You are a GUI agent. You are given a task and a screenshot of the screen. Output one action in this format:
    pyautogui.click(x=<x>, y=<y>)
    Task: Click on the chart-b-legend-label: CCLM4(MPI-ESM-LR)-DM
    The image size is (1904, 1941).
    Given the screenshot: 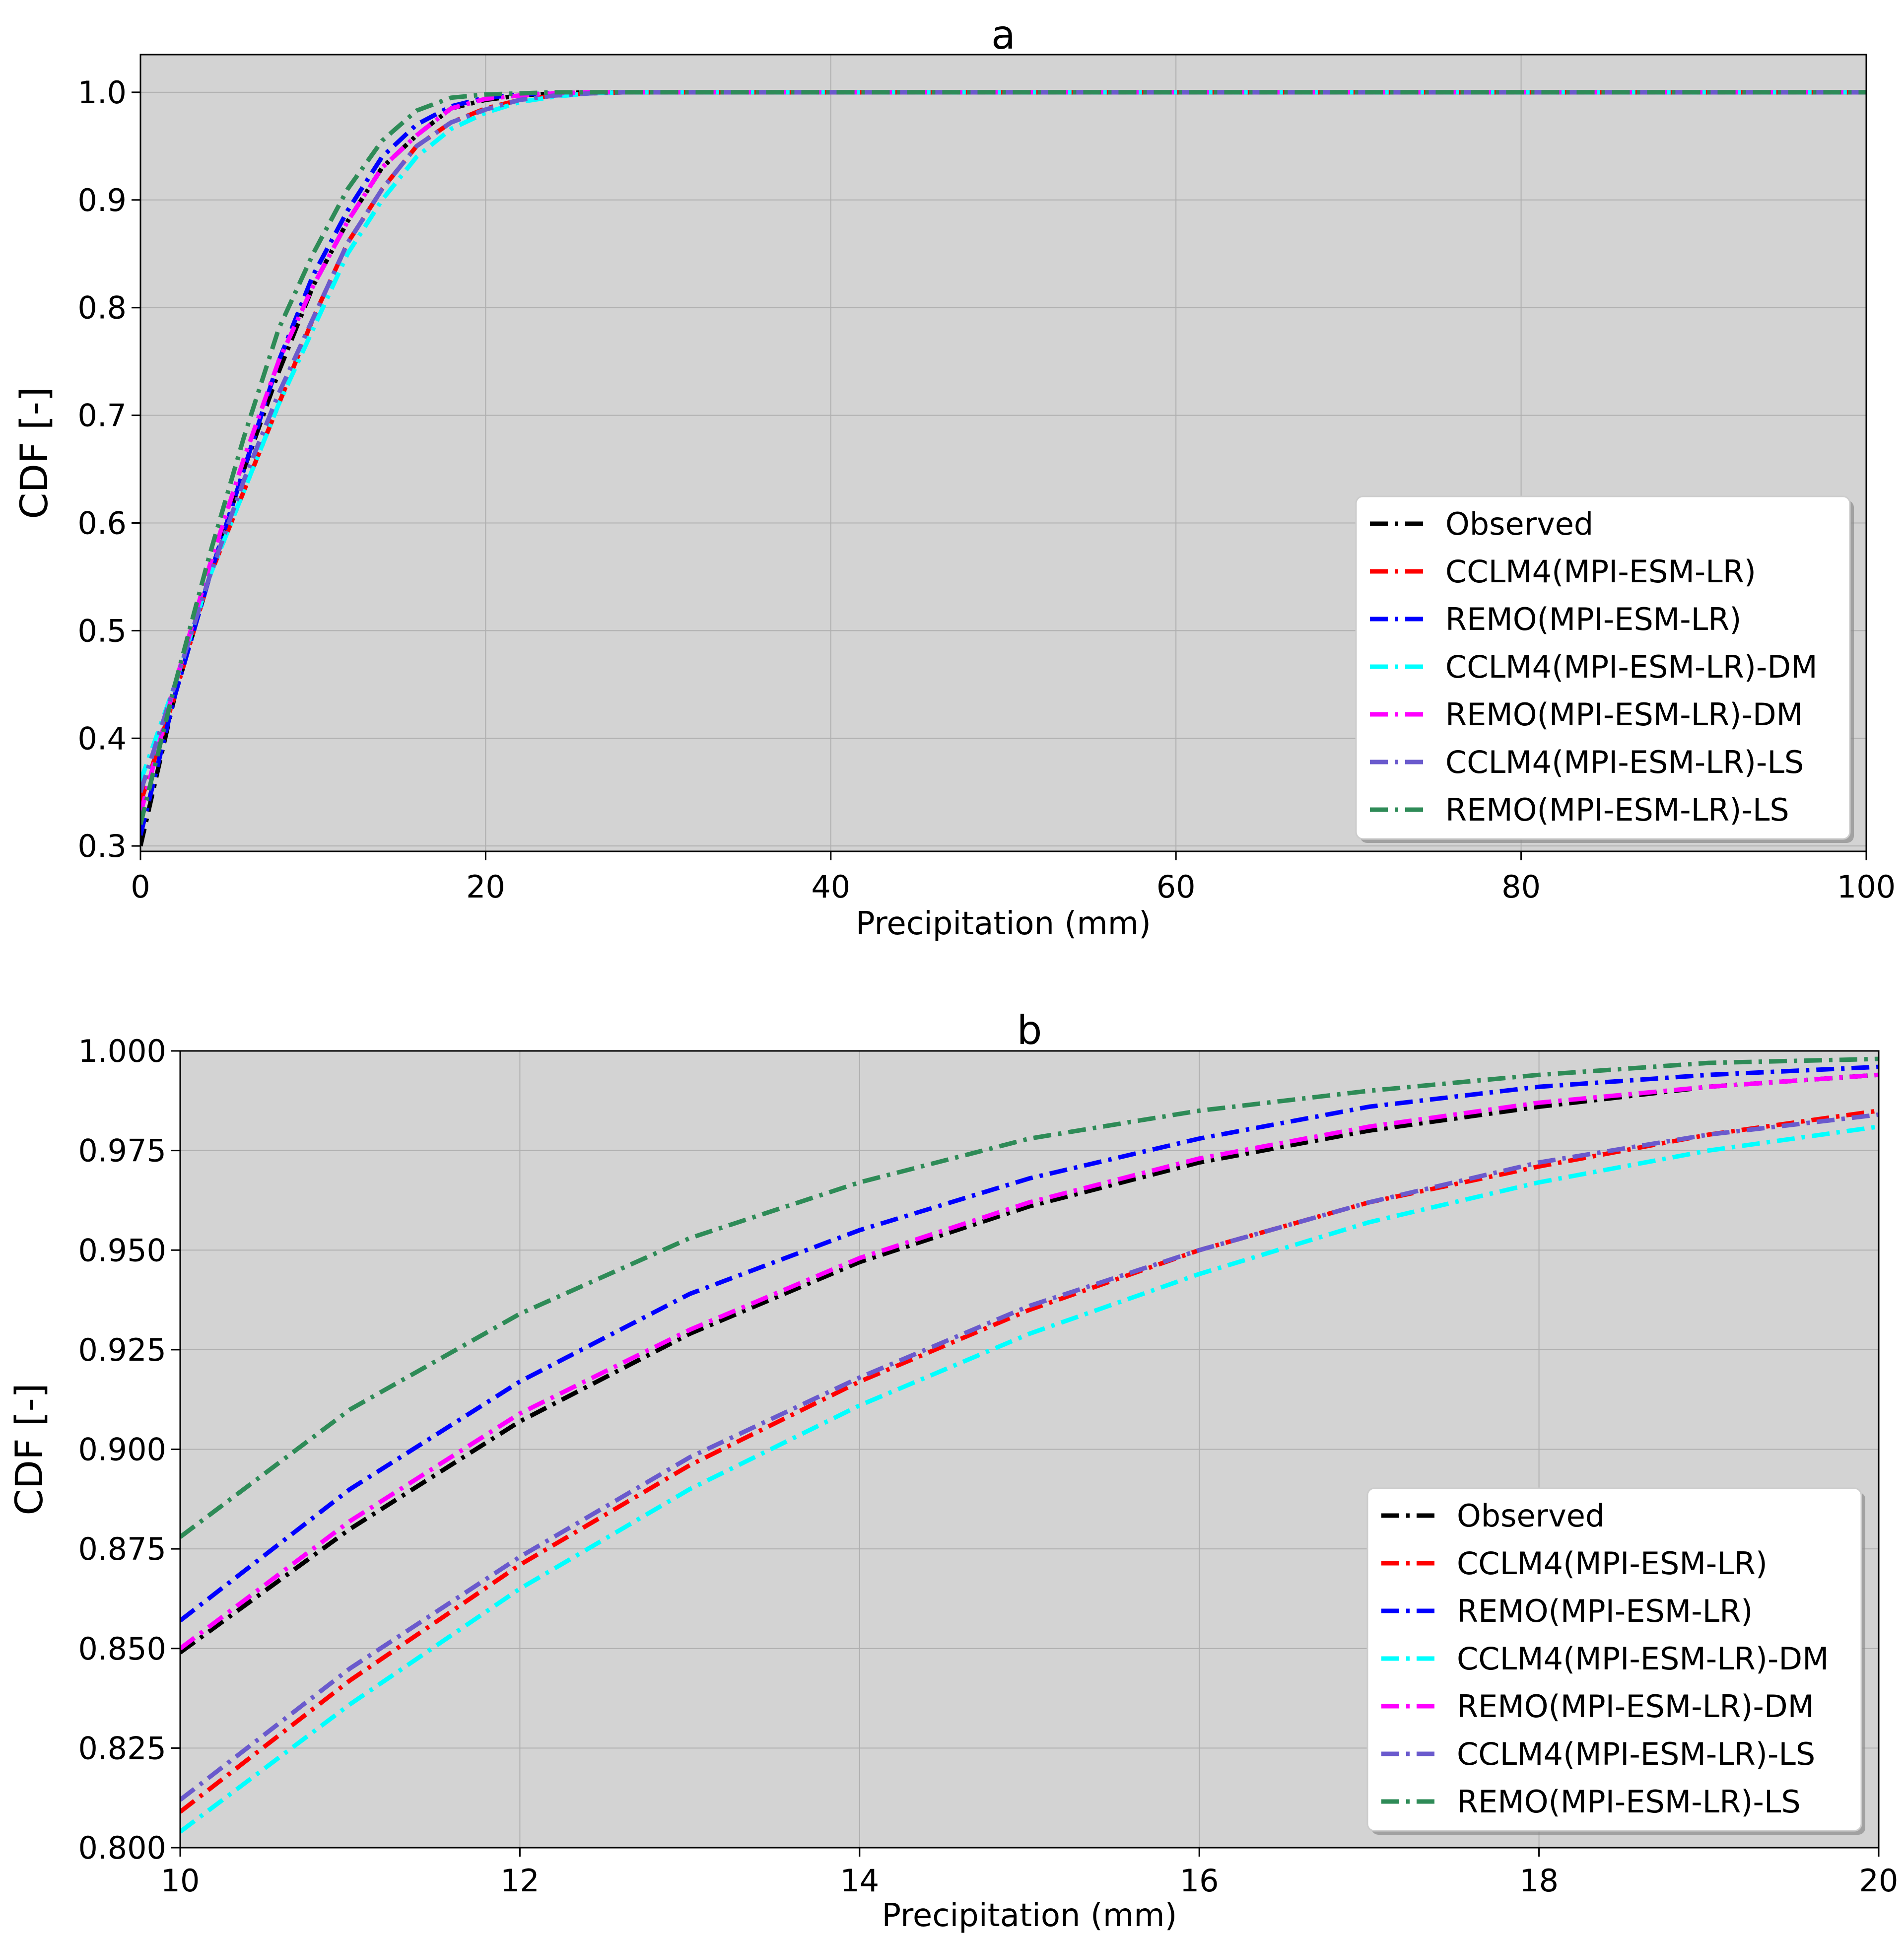 What is the action you would take?
    pyautogui.click(x=1643, y=1659)
    